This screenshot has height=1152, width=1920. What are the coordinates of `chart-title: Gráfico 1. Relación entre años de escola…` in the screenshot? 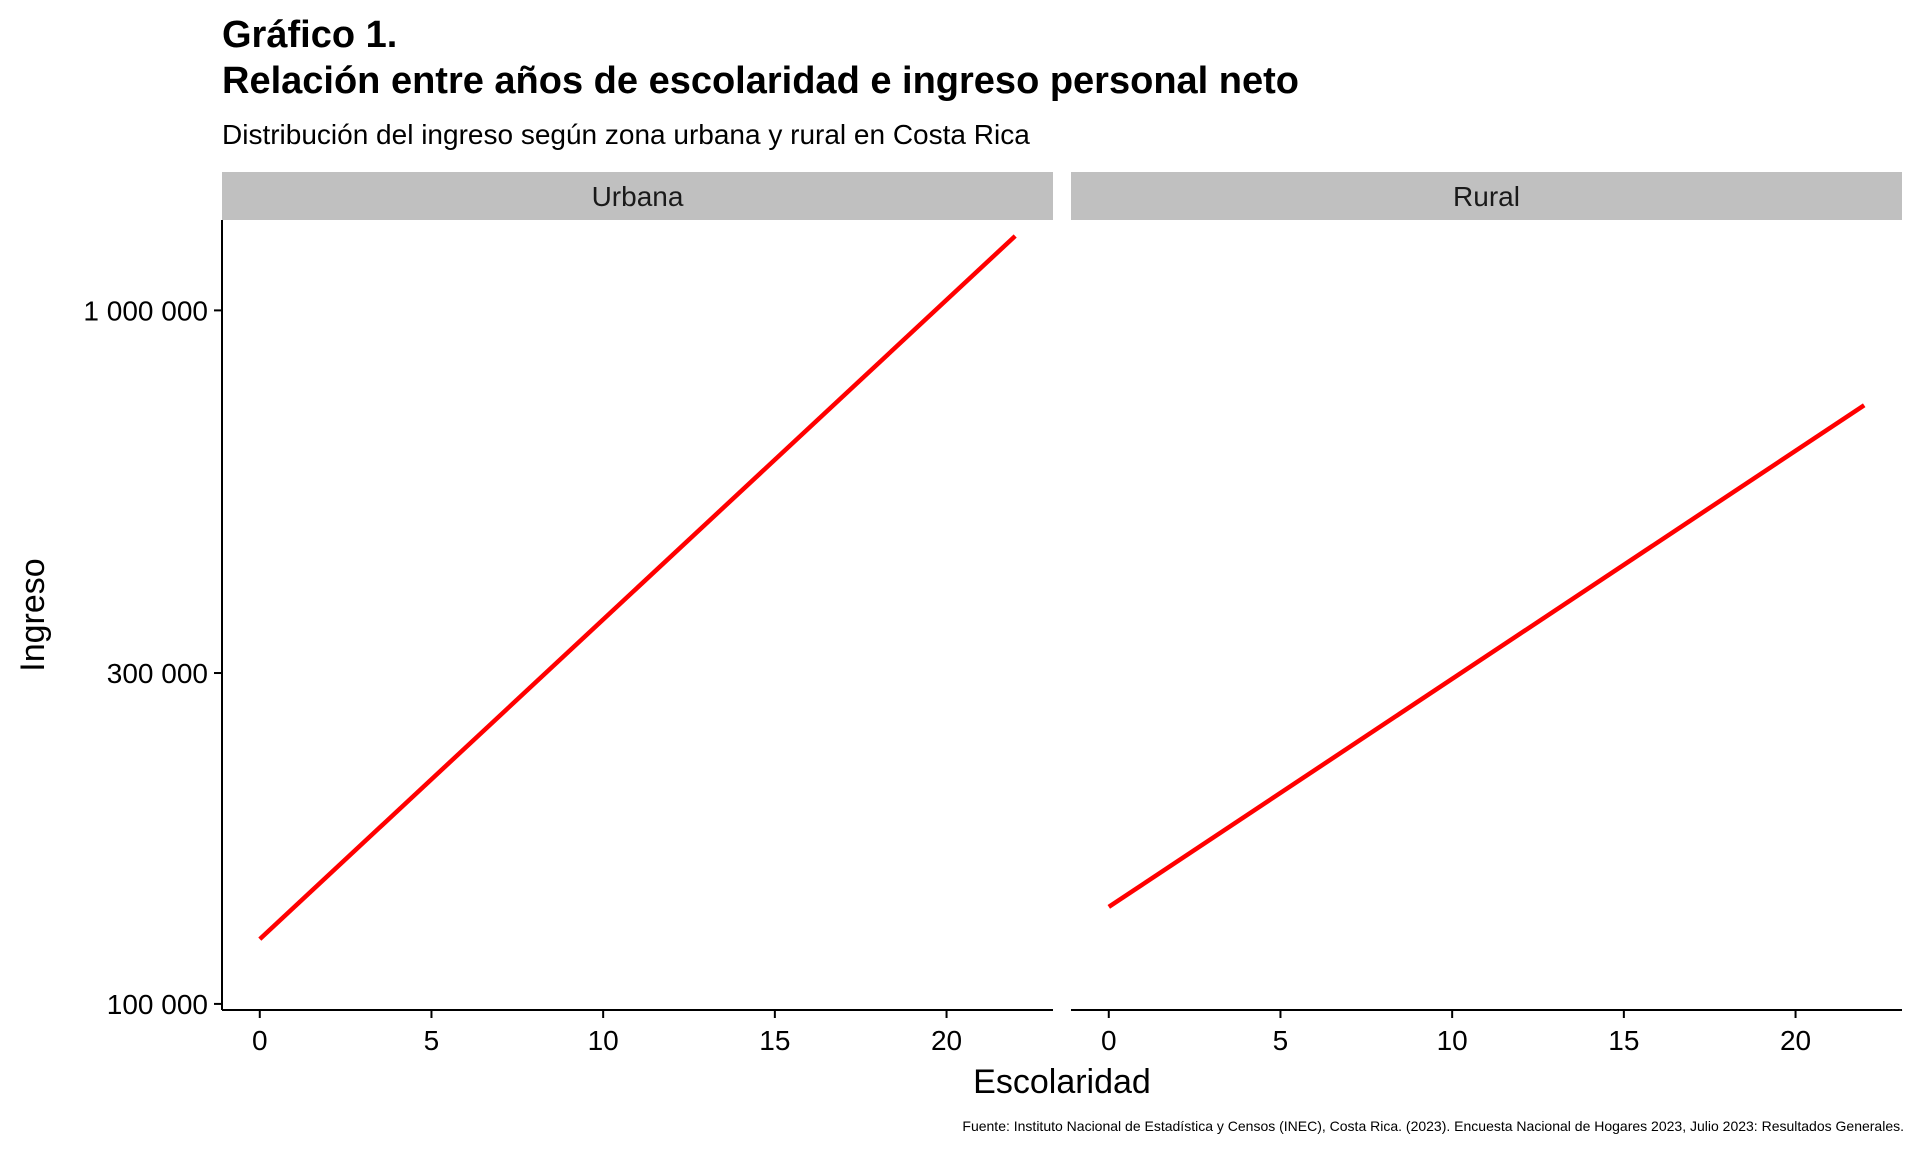 It's located at (760, 58).